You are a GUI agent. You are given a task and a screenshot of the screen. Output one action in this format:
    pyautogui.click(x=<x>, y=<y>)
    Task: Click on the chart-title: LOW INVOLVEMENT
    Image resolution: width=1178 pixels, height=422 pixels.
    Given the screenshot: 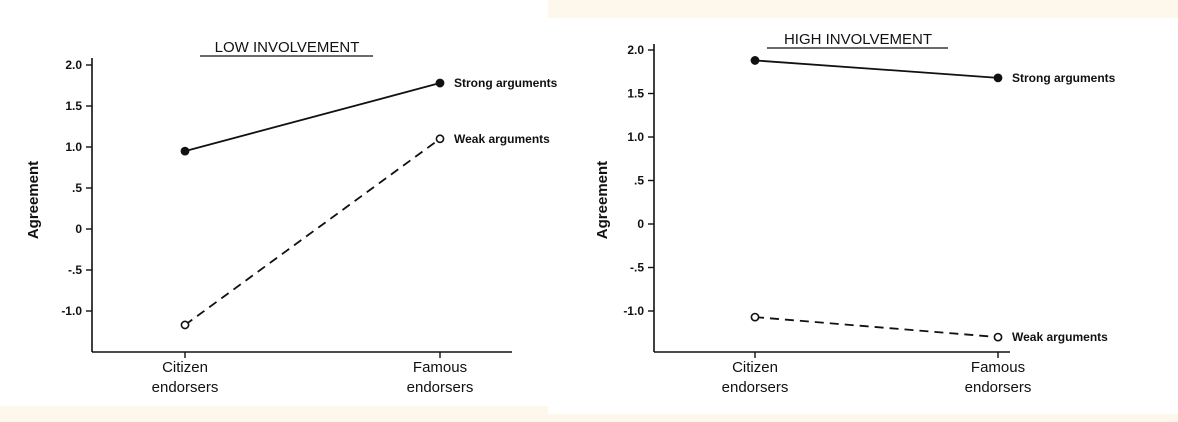 What is the action you would take?
    pyautogui.click(x=287, y=47)
    